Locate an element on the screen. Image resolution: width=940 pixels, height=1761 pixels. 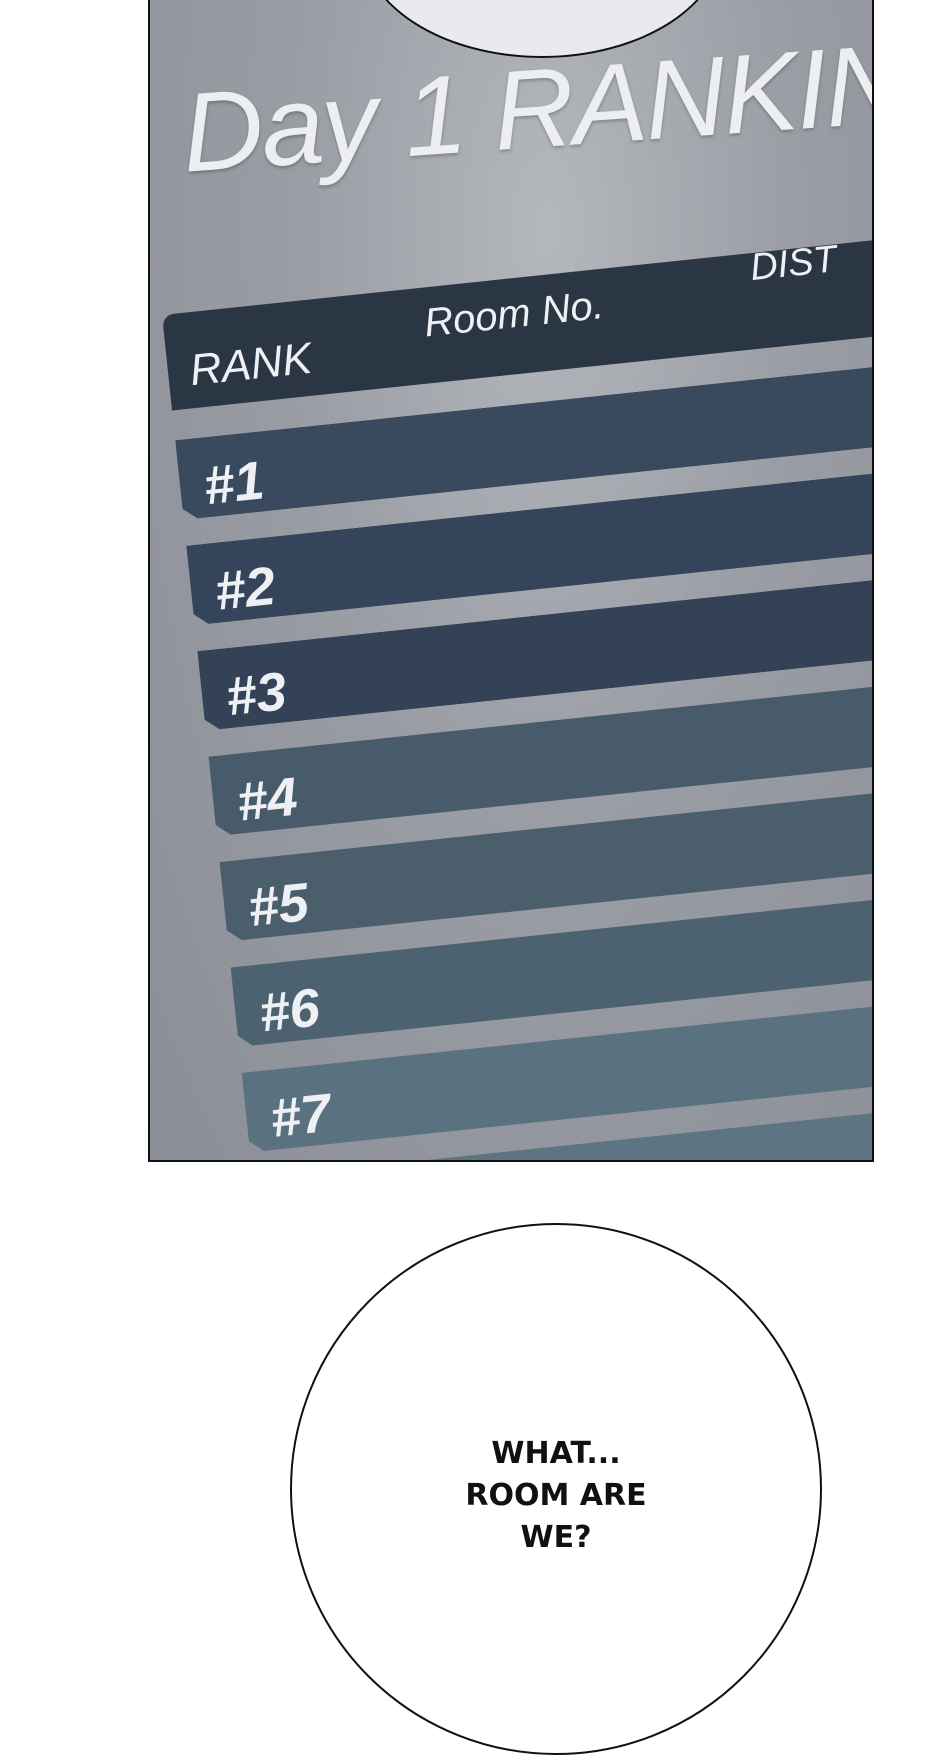
cell-rank: #7 is located at coordinates (300, 1115).